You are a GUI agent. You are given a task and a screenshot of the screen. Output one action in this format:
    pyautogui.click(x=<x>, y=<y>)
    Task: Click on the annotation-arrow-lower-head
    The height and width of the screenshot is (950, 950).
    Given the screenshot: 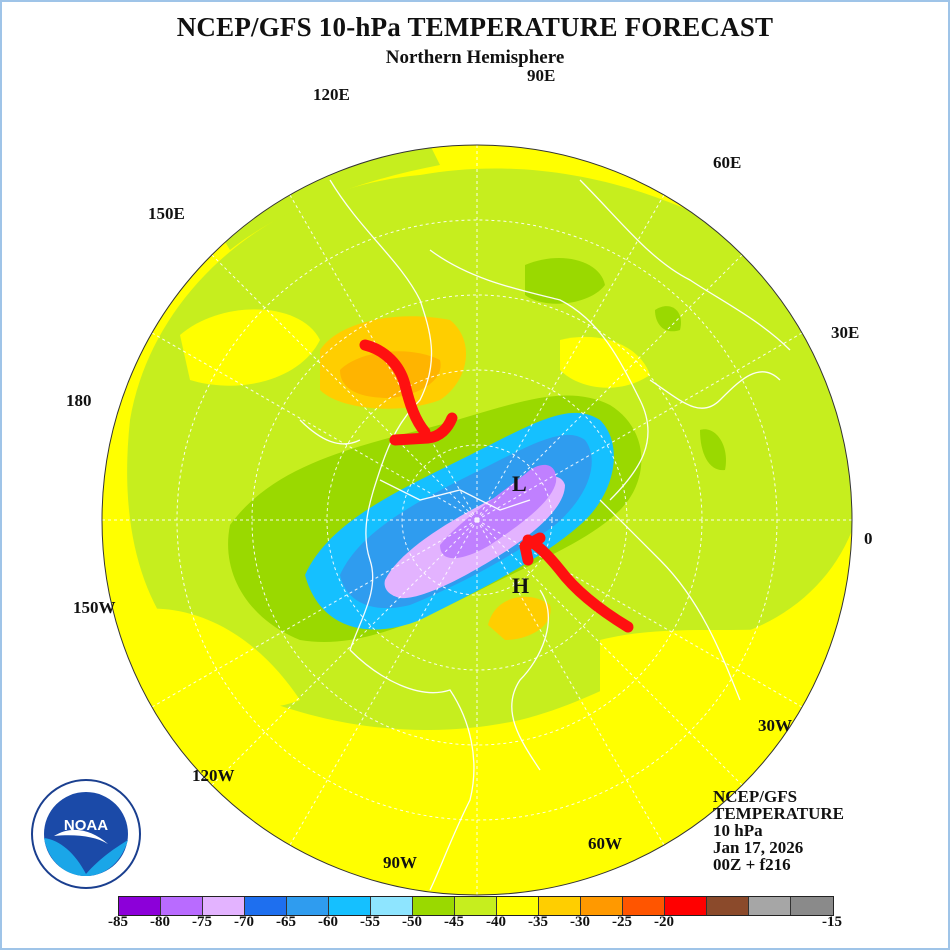 What is the action you would take?
    pyautogui.click(x=532, y=549)
    